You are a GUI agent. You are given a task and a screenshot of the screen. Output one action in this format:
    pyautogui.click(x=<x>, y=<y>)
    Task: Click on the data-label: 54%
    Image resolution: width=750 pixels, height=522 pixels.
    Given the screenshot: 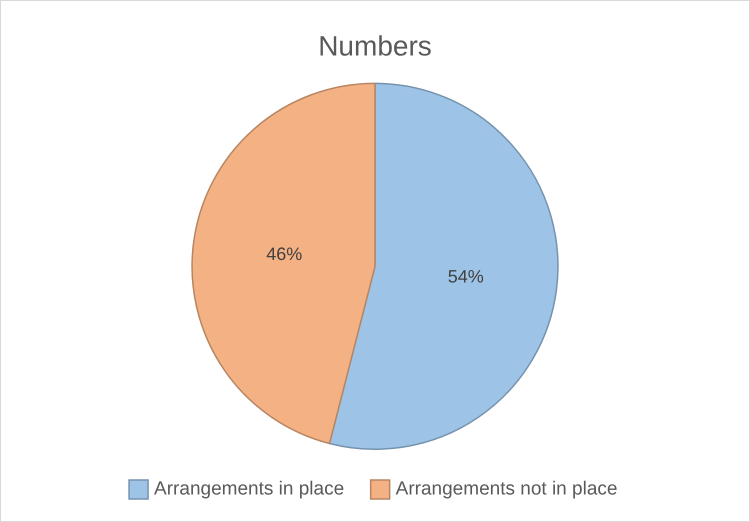 What is the action you would take?
    pyautogui.click(x=466, y=276)
    